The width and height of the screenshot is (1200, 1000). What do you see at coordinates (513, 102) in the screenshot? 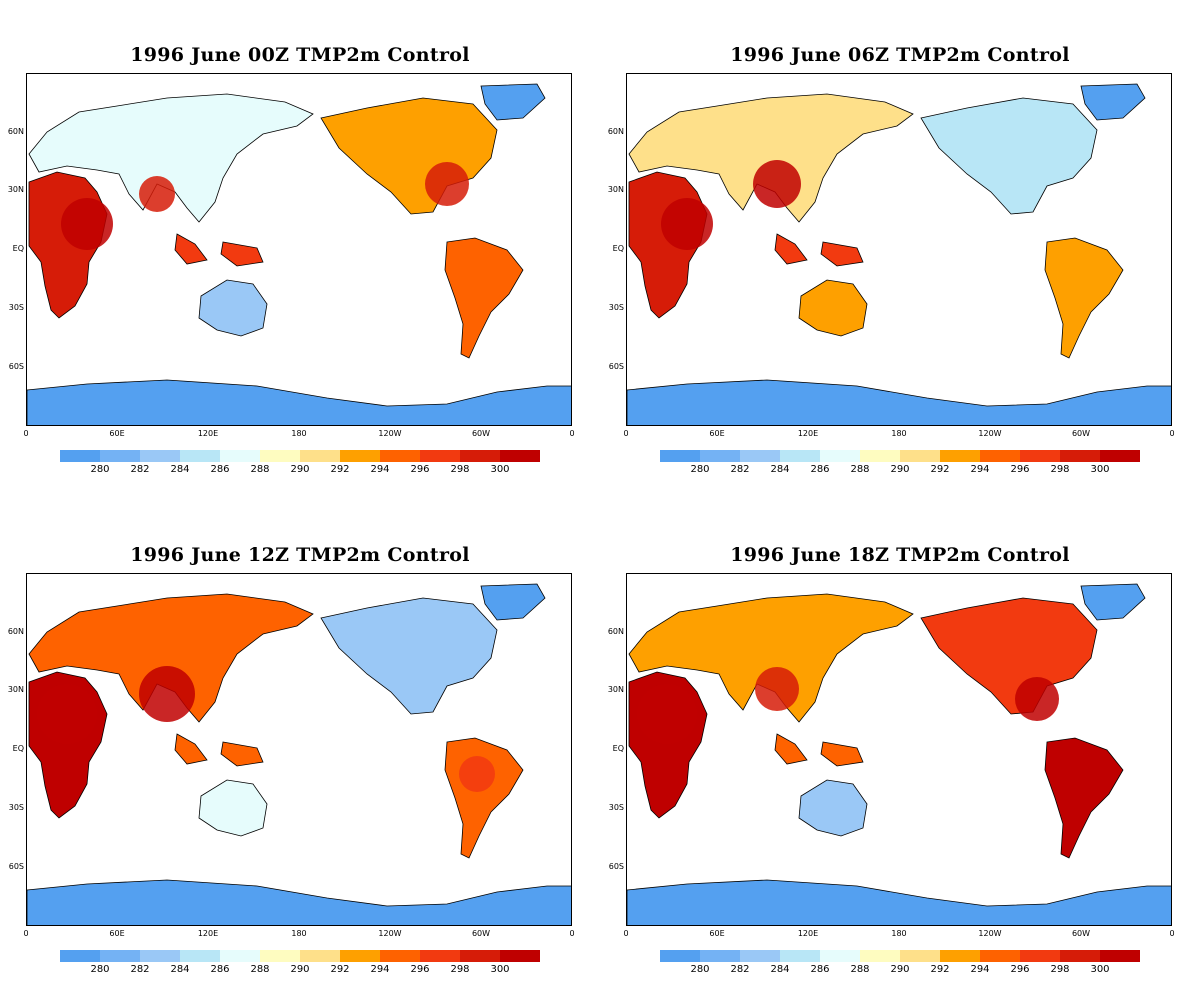
I see `greenland-landmass` at bounding box center [513, 102].